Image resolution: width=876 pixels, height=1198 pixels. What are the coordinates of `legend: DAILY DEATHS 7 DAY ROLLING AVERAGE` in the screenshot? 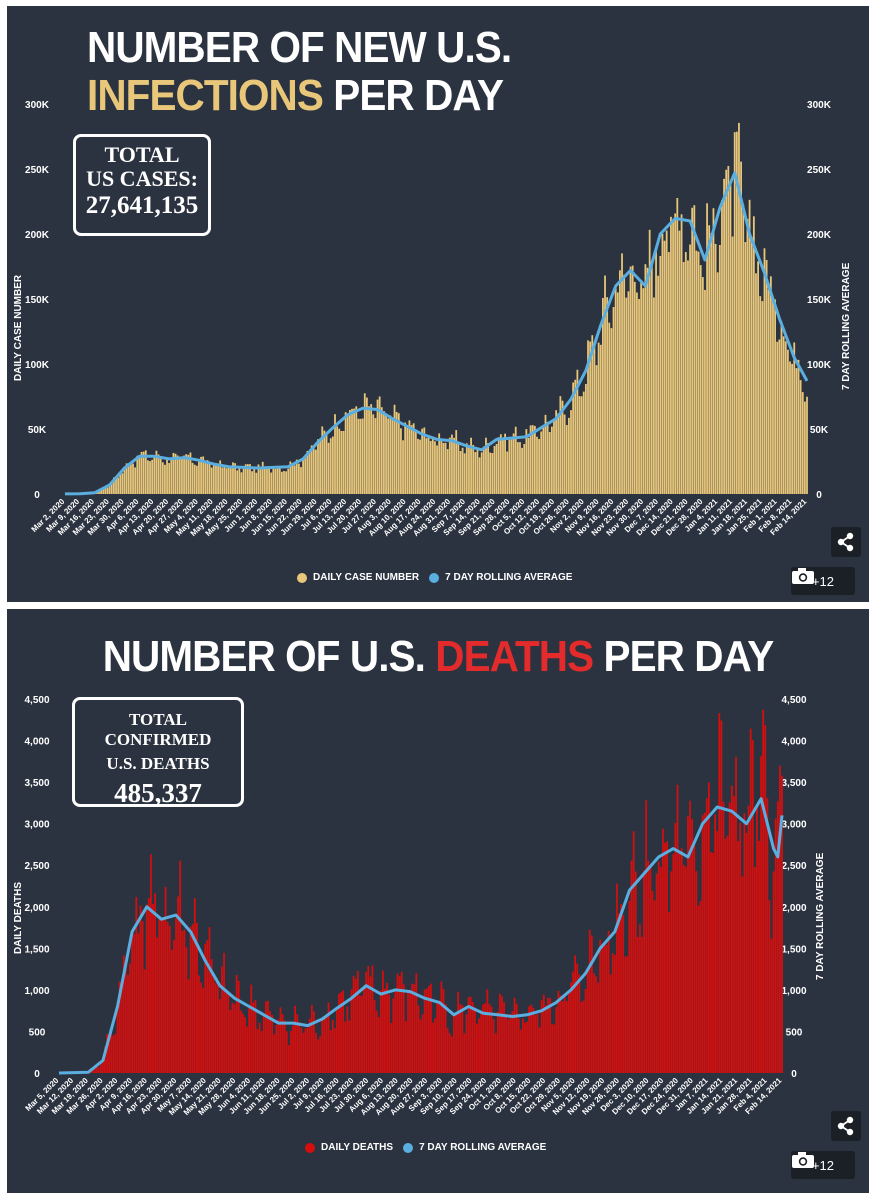 It's located at (425, 1147).